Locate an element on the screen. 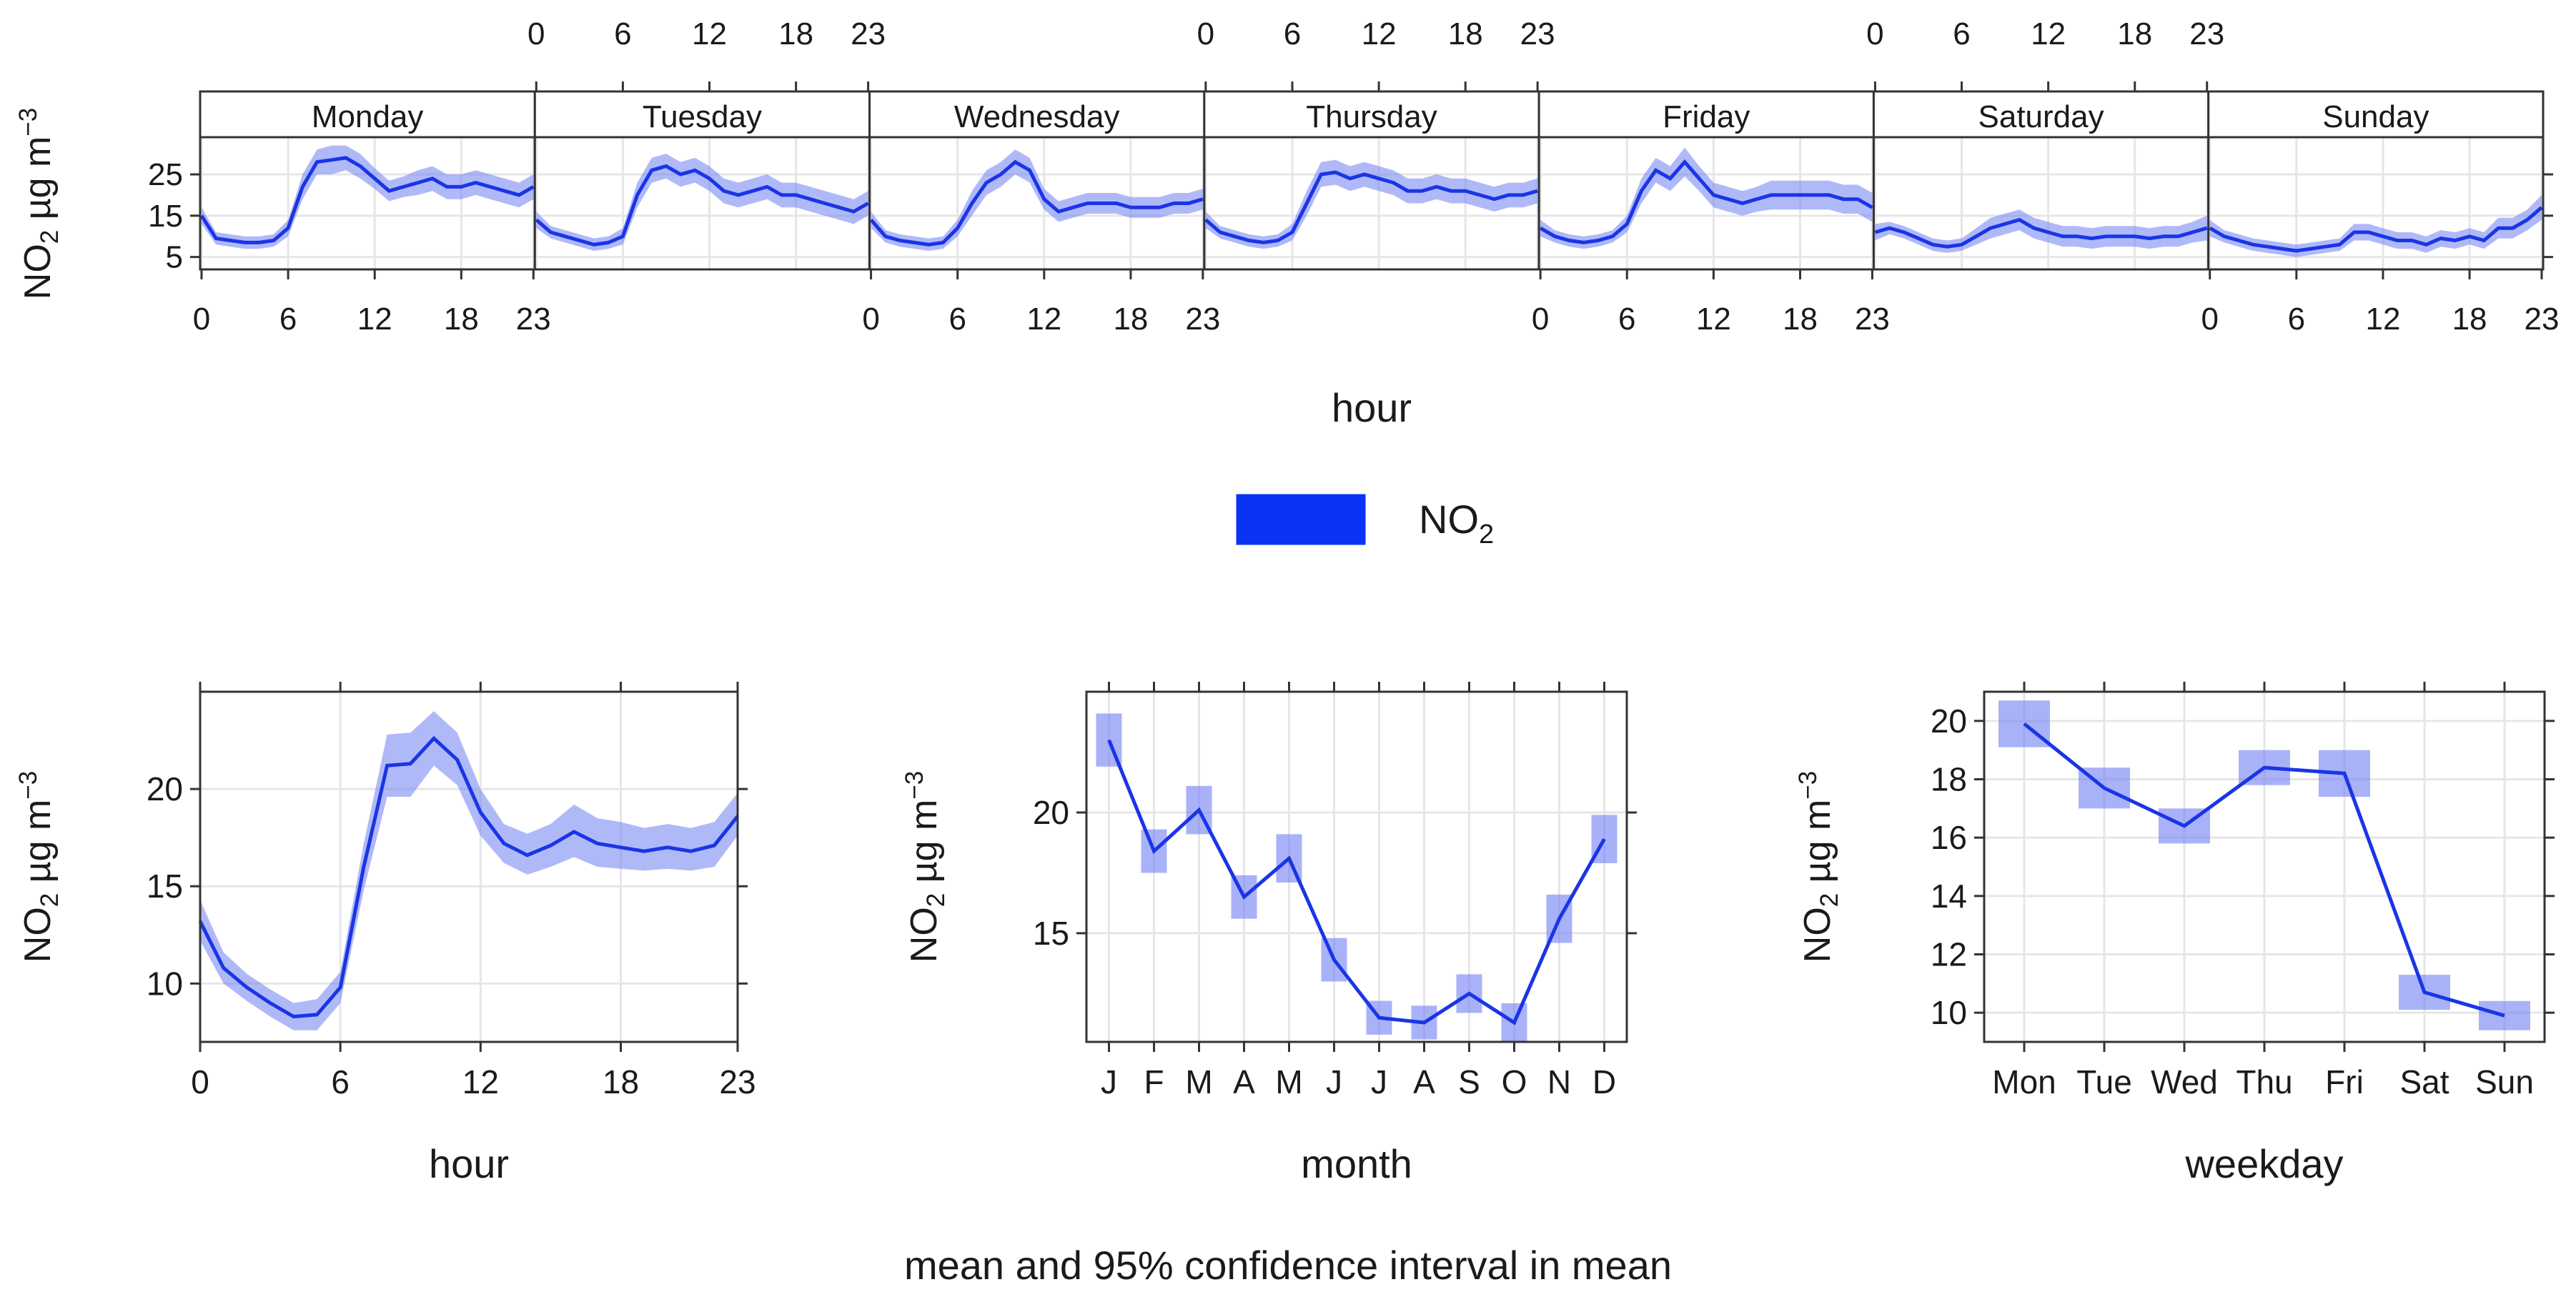 Image resolution: width=2576 pixels, height=1292 pixels. strip-label-thursday: Thursday is located at coordinates (1371, 116).